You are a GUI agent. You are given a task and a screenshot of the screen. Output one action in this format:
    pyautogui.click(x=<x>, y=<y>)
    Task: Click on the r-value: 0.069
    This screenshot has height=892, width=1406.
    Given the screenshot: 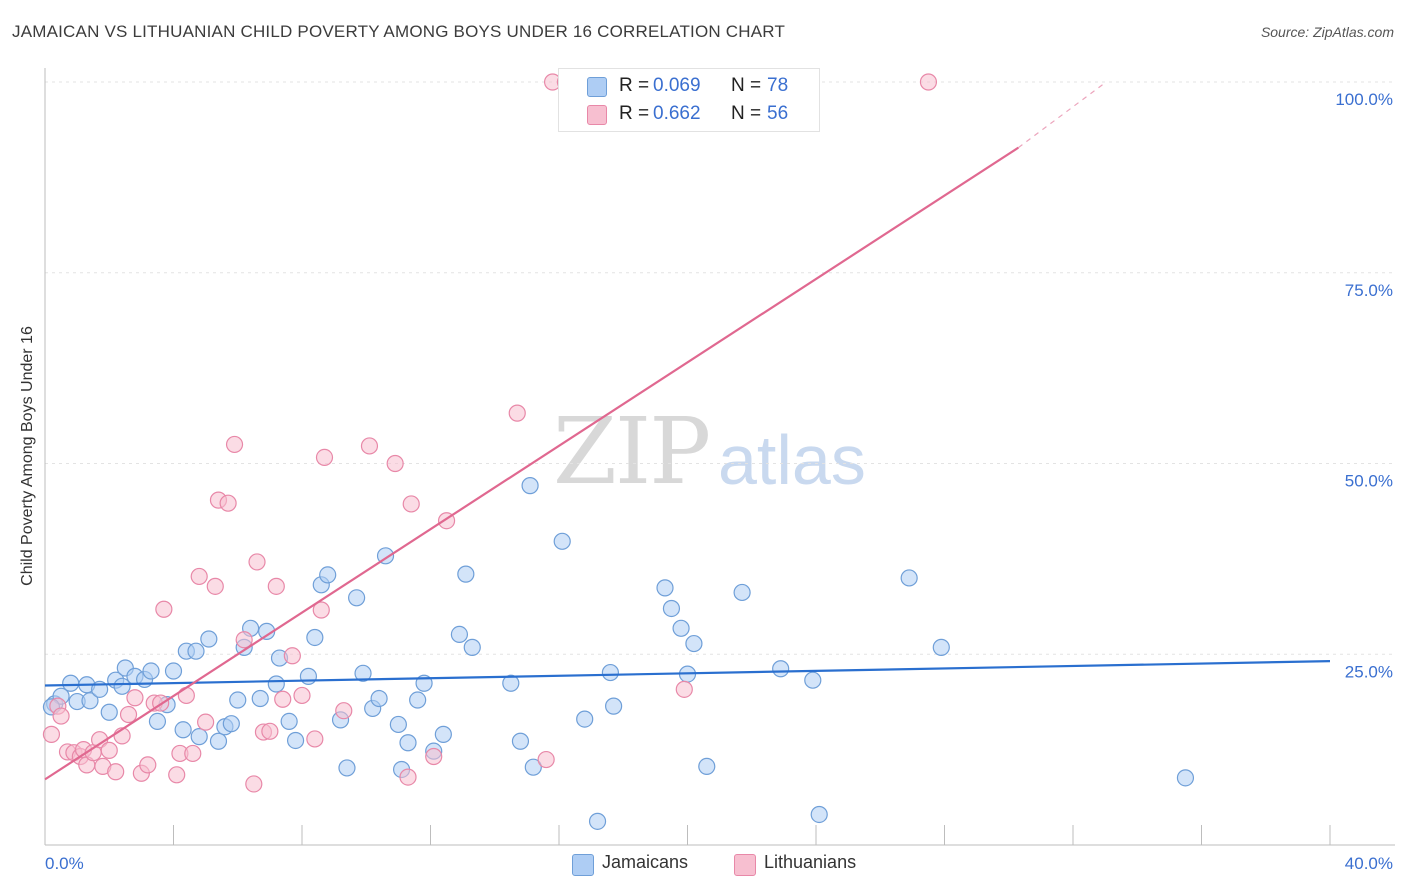 What is the action you would take?
    pyautogui.click(x=677, y=85)
    